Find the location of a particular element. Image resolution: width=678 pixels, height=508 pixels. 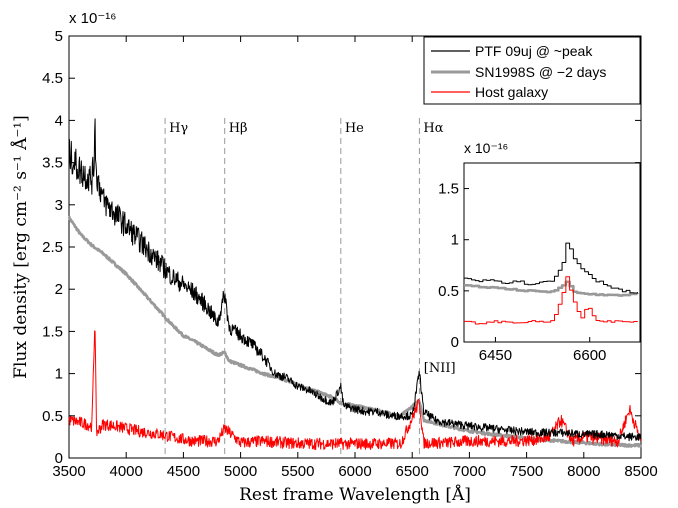

inset-series-series-ptf09uj is located at coordinates (551, 300).